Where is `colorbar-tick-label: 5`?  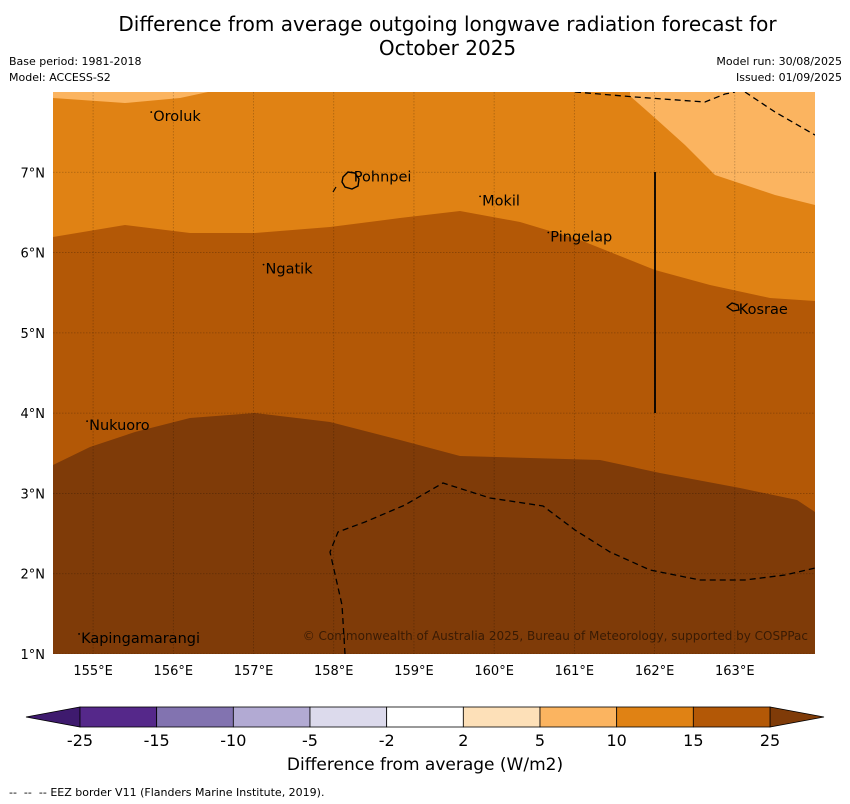
colorbar-tick-label: 5 is located at coordinates (540, 740).